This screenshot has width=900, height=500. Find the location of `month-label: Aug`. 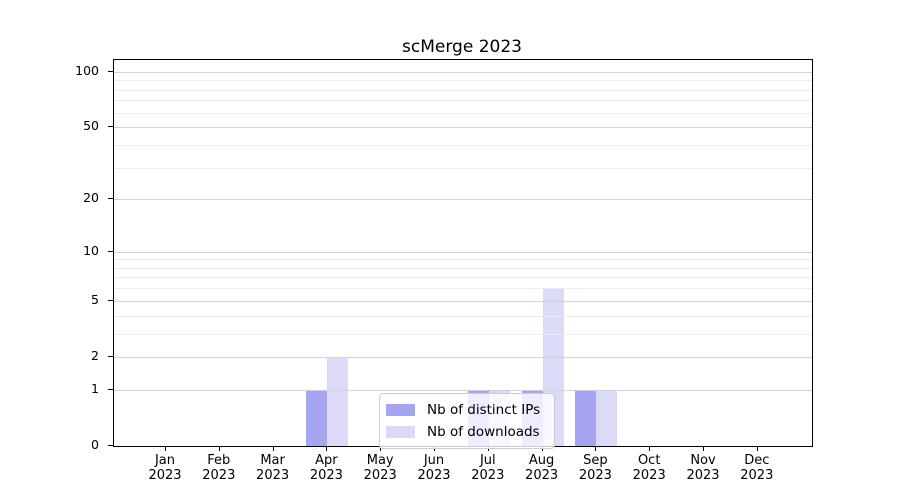

month-label: Aug is located at coordinates (541, 460).